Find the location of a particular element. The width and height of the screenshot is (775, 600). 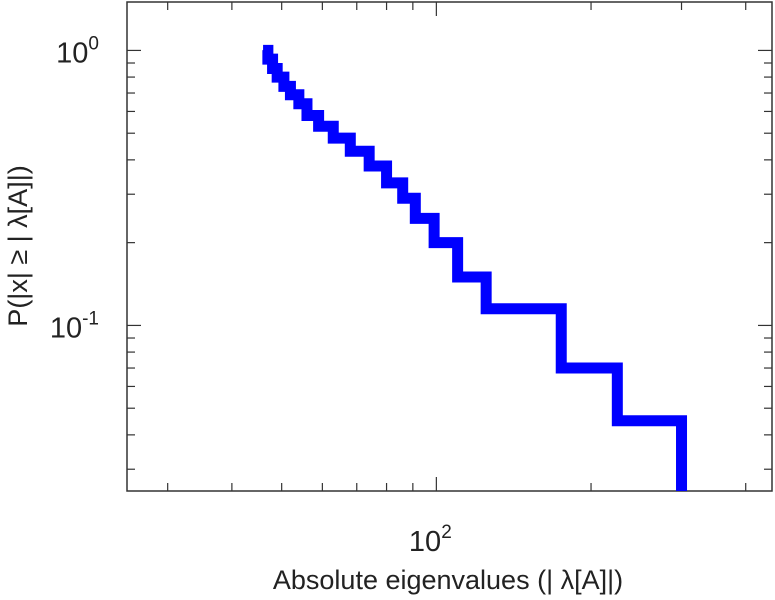

y-axis-label: P(|x| ≥ | λ[A]|) is located at coordinates (18, 245).